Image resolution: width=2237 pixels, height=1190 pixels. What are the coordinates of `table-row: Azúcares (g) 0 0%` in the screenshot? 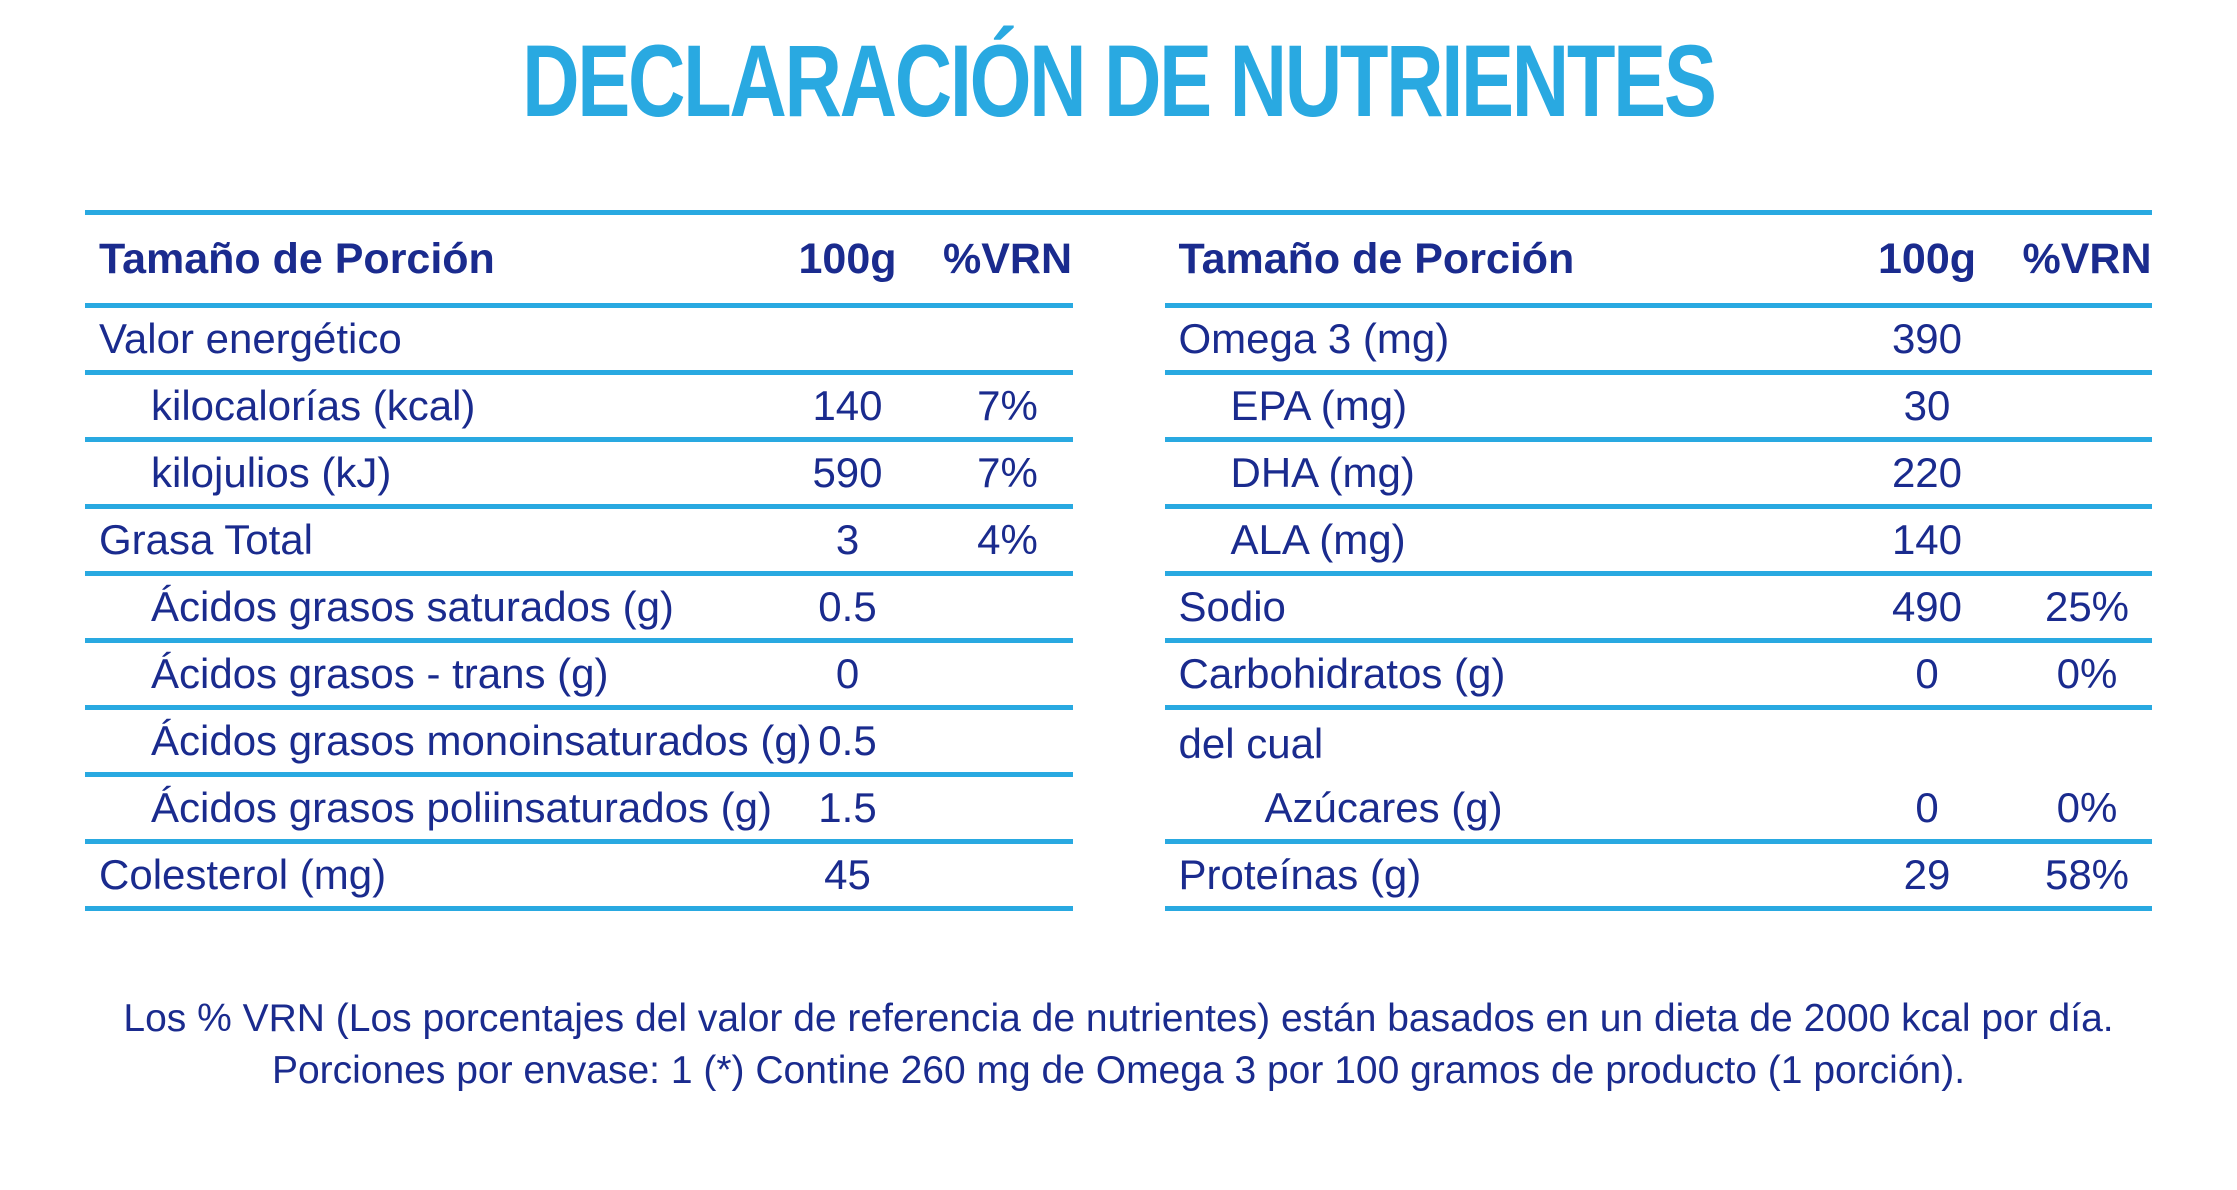 It's located at (1658, 810).